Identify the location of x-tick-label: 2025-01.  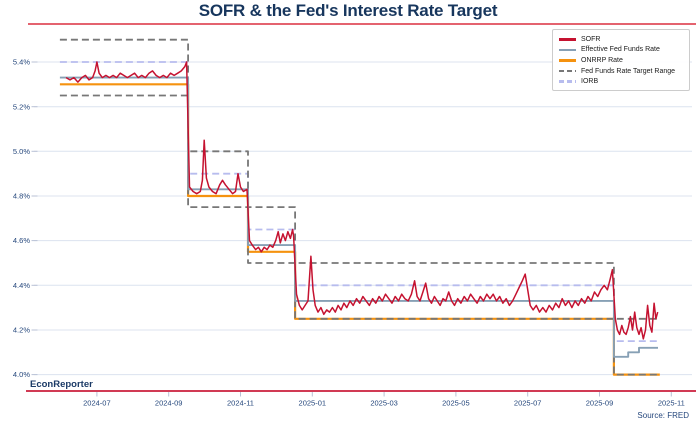
(313, 403).